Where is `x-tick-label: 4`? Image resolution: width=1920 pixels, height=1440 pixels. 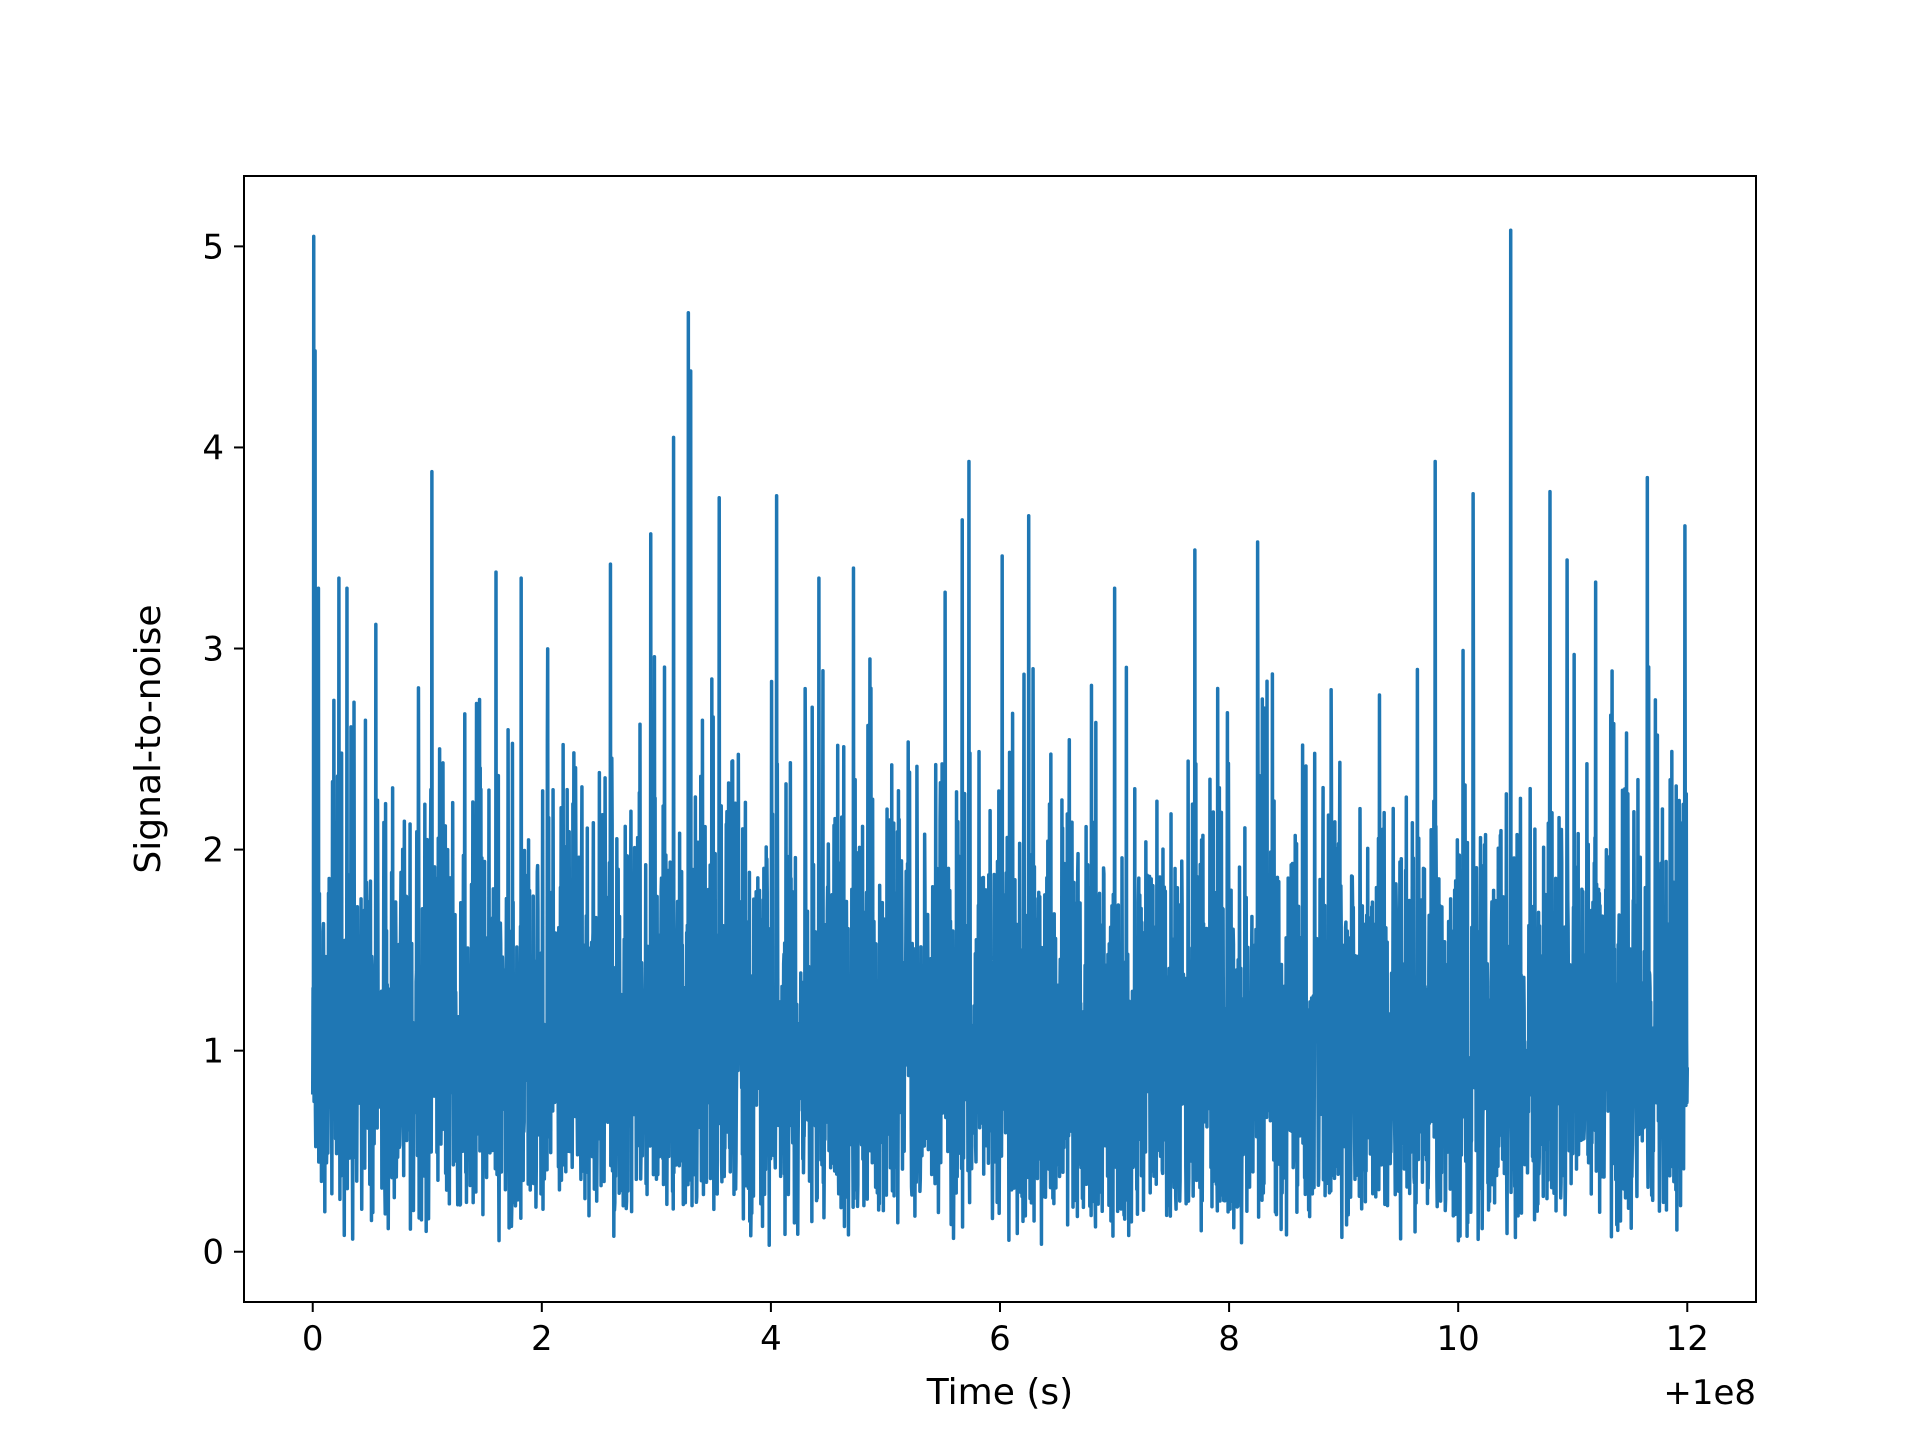 x-tick-label: 4 is located at coordinates (771, 1339).